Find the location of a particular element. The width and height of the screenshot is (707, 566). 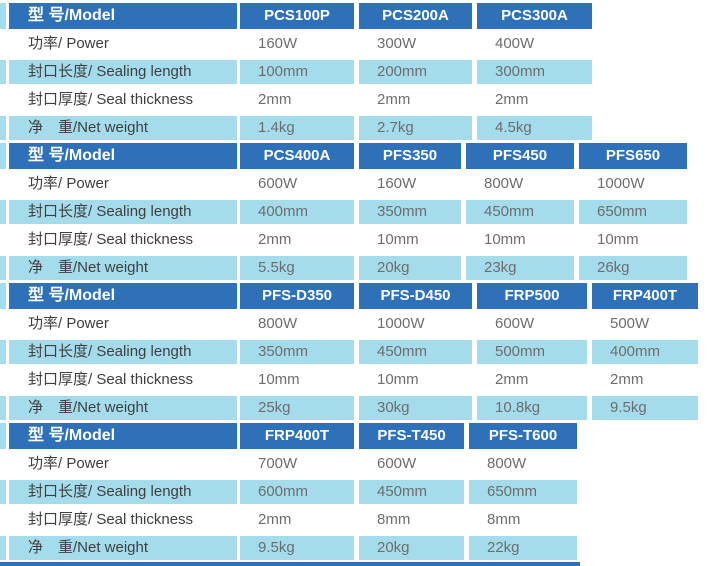

spec-value-cell: 5.5kg is located at coordinates (297, 268).